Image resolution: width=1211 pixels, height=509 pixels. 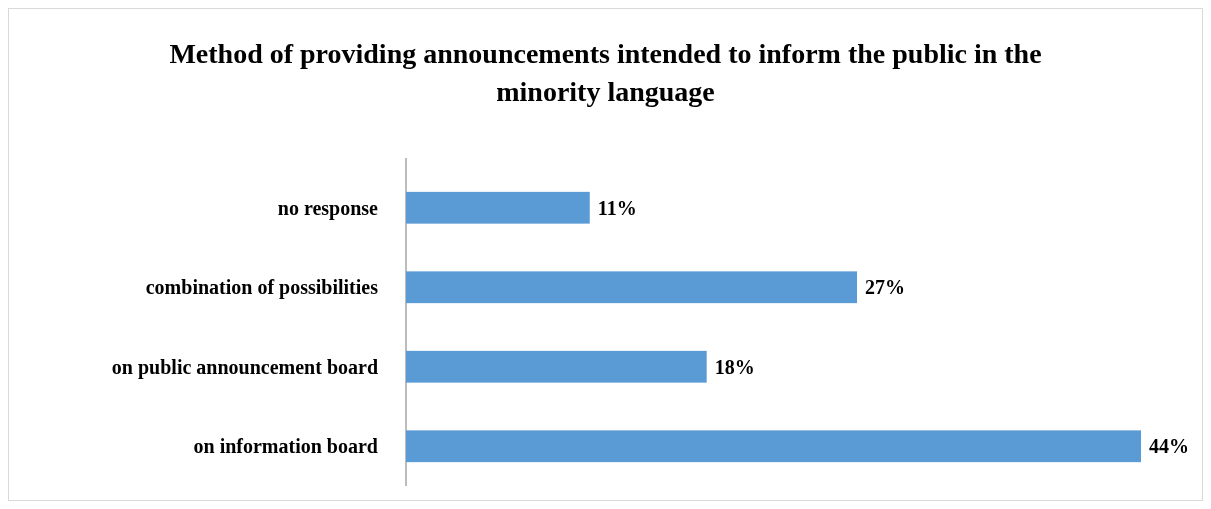 What do you see at coordinates (285, 446) in the screenshot?
I see `y-tick-label: on information board` at bounding box center [285, 446].